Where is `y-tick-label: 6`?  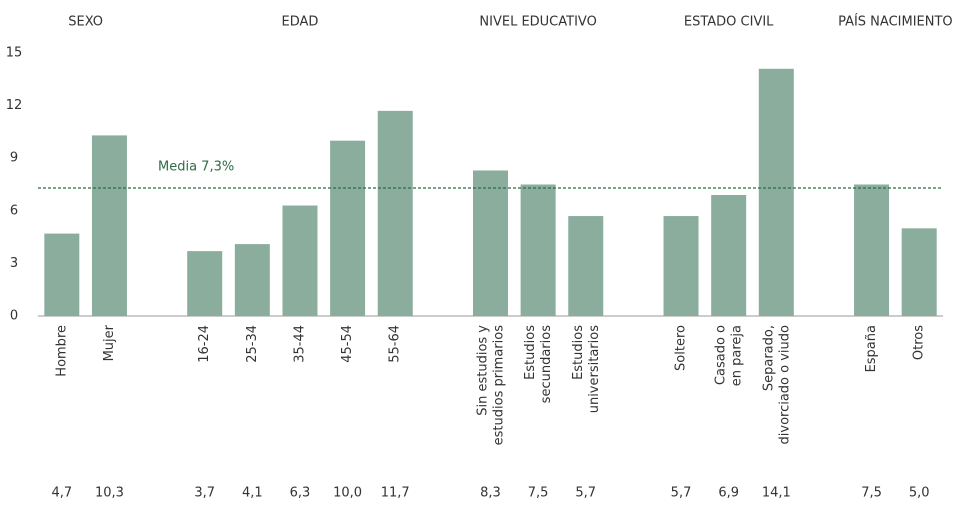 y-tick-label: 6 is located at coordinates (14, 210).